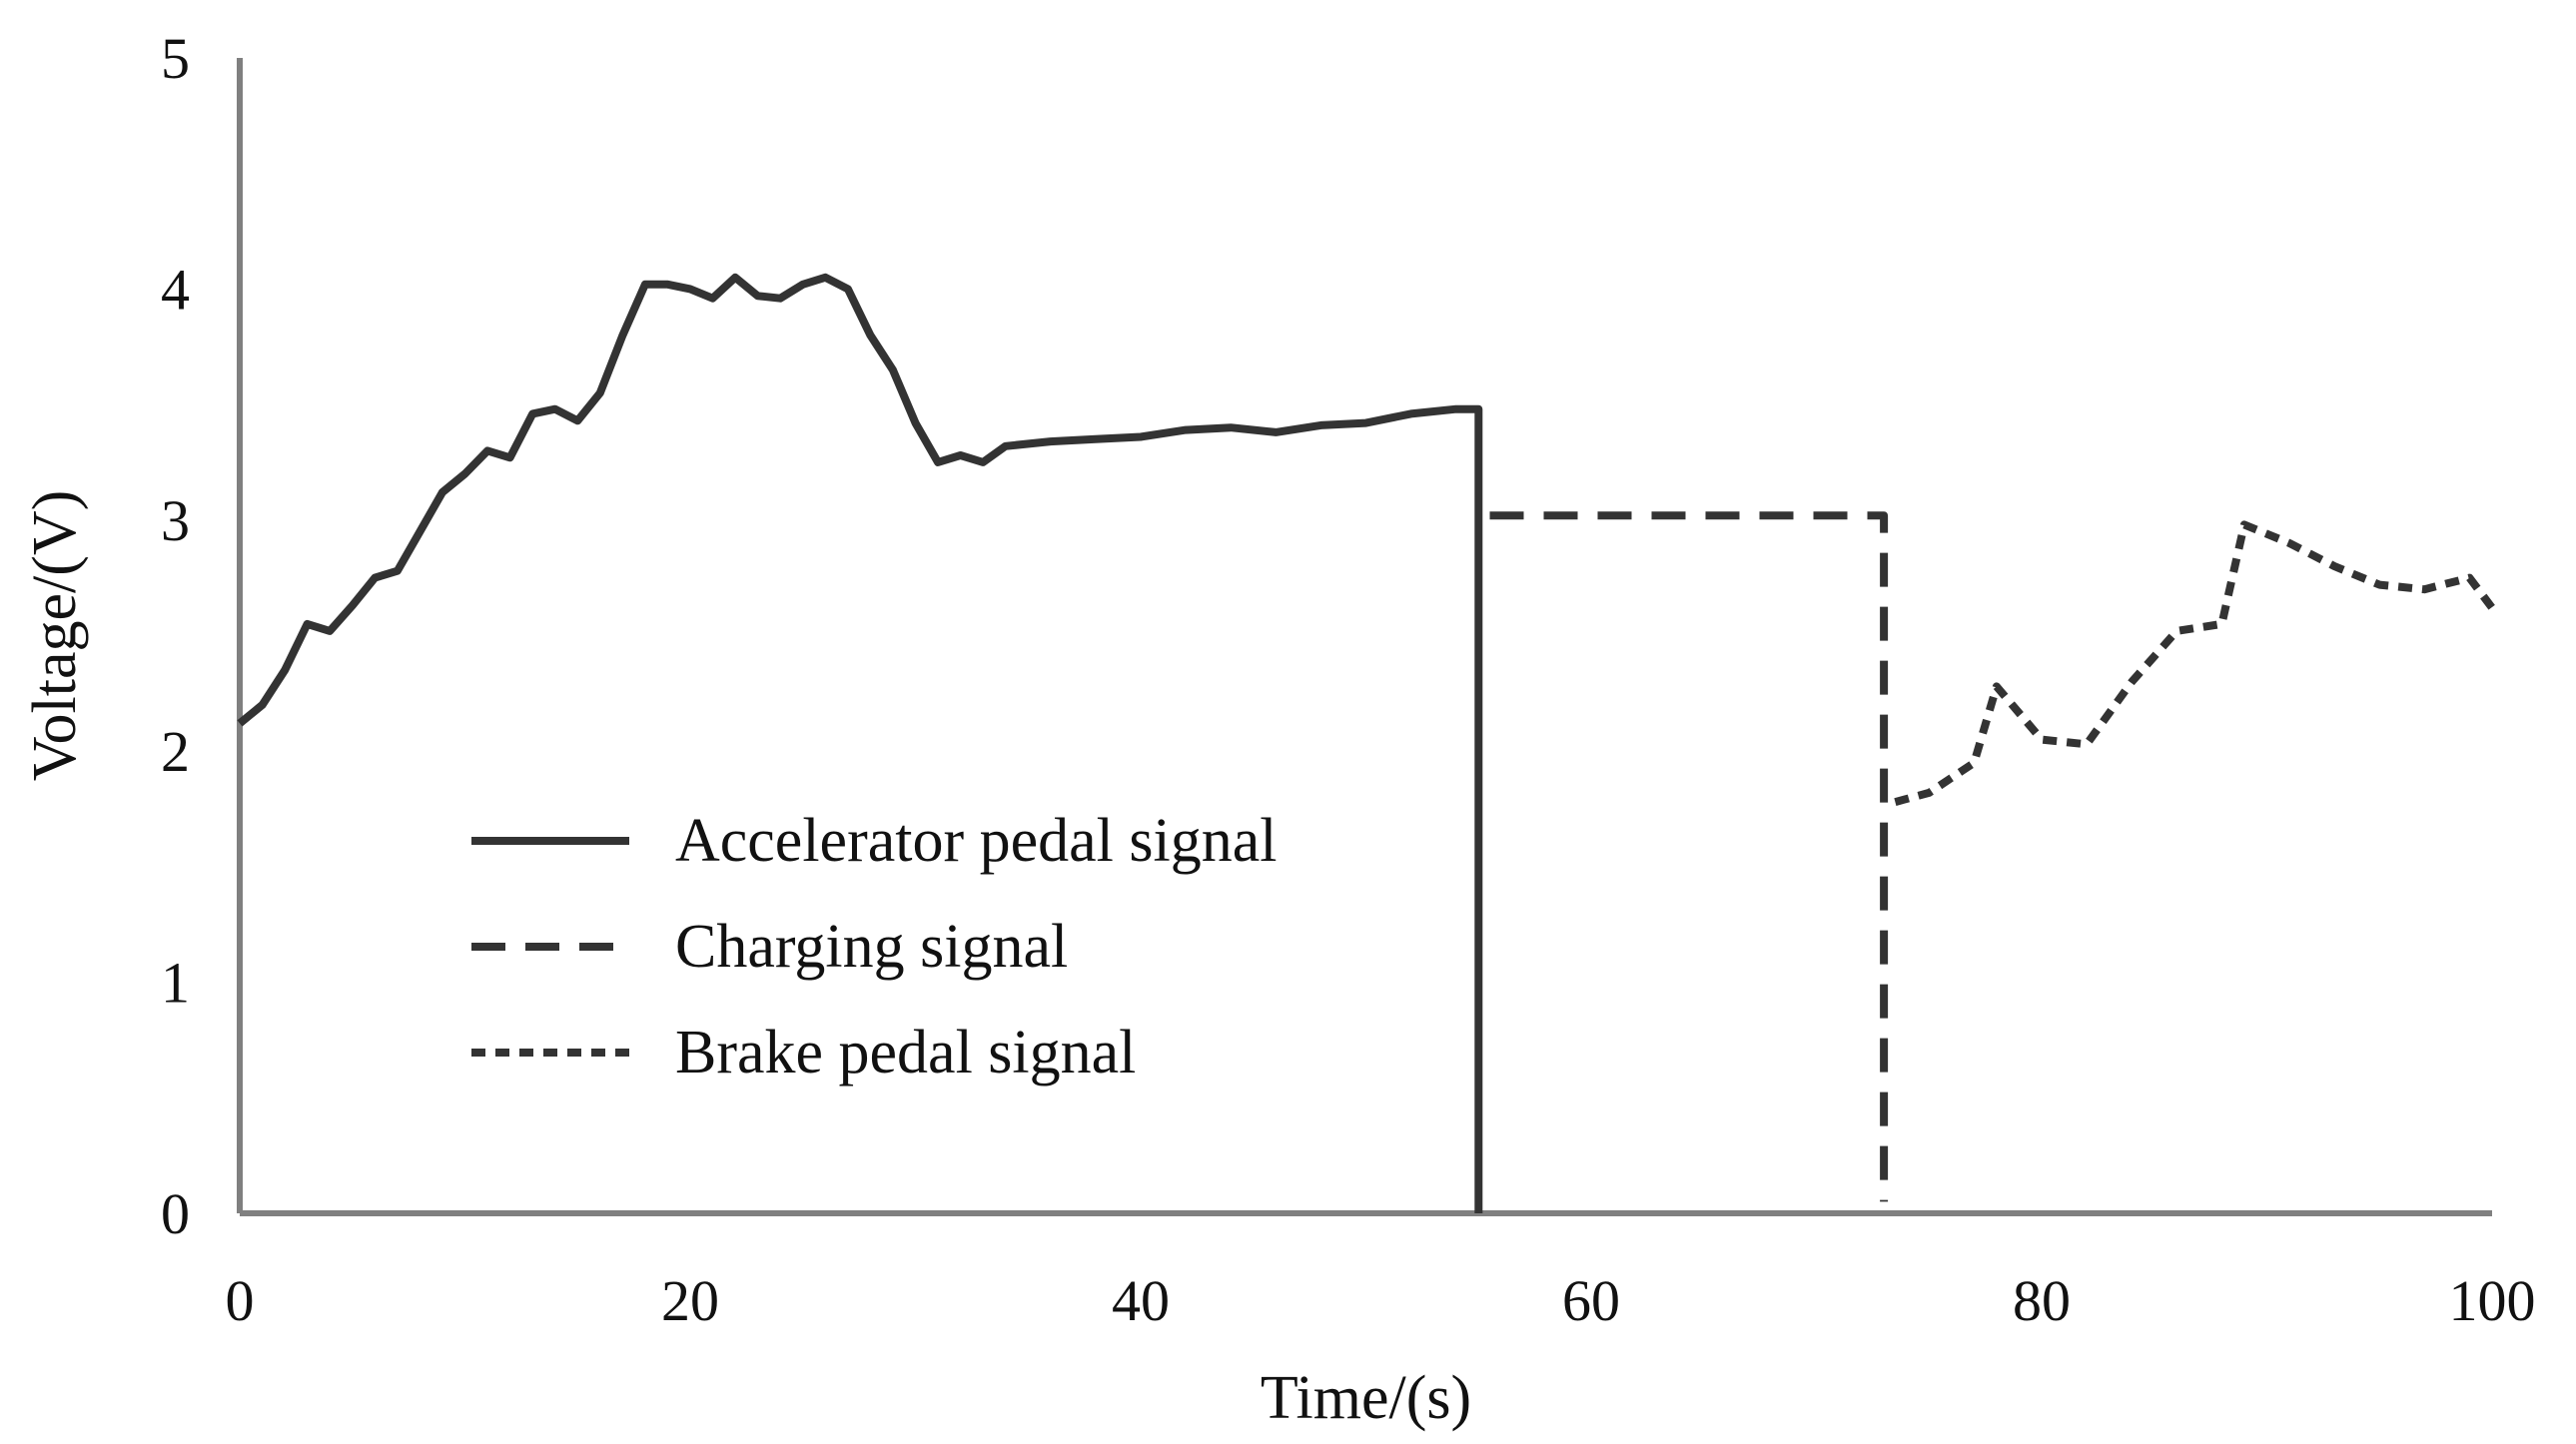 The image size is (2576, 1444). I want to click on x-tick-label: 80, so click(2042, 1301).